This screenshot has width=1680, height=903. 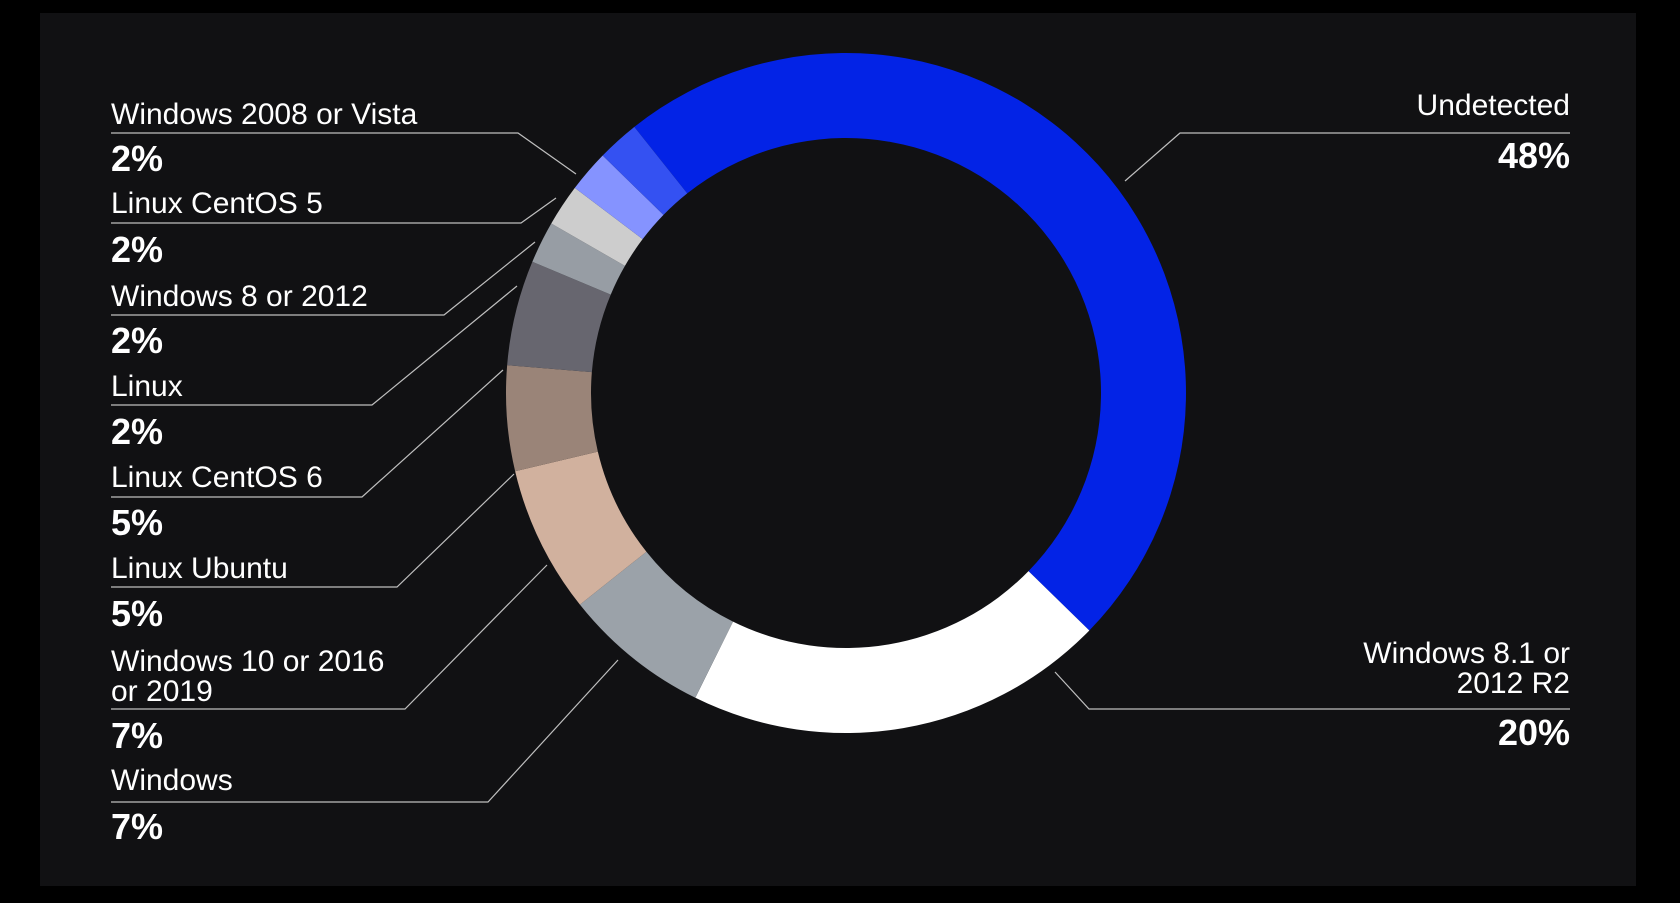 What do you see at coordinates (137, 431) in the screenshot?
I see `percent-linux: 2%` at bounding box center [137, 431].